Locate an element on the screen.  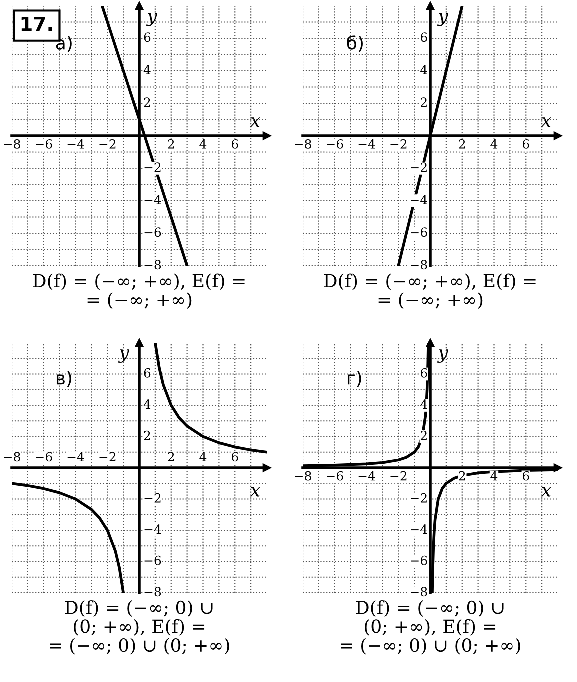
text: г) is located at coordinates (355, 379).